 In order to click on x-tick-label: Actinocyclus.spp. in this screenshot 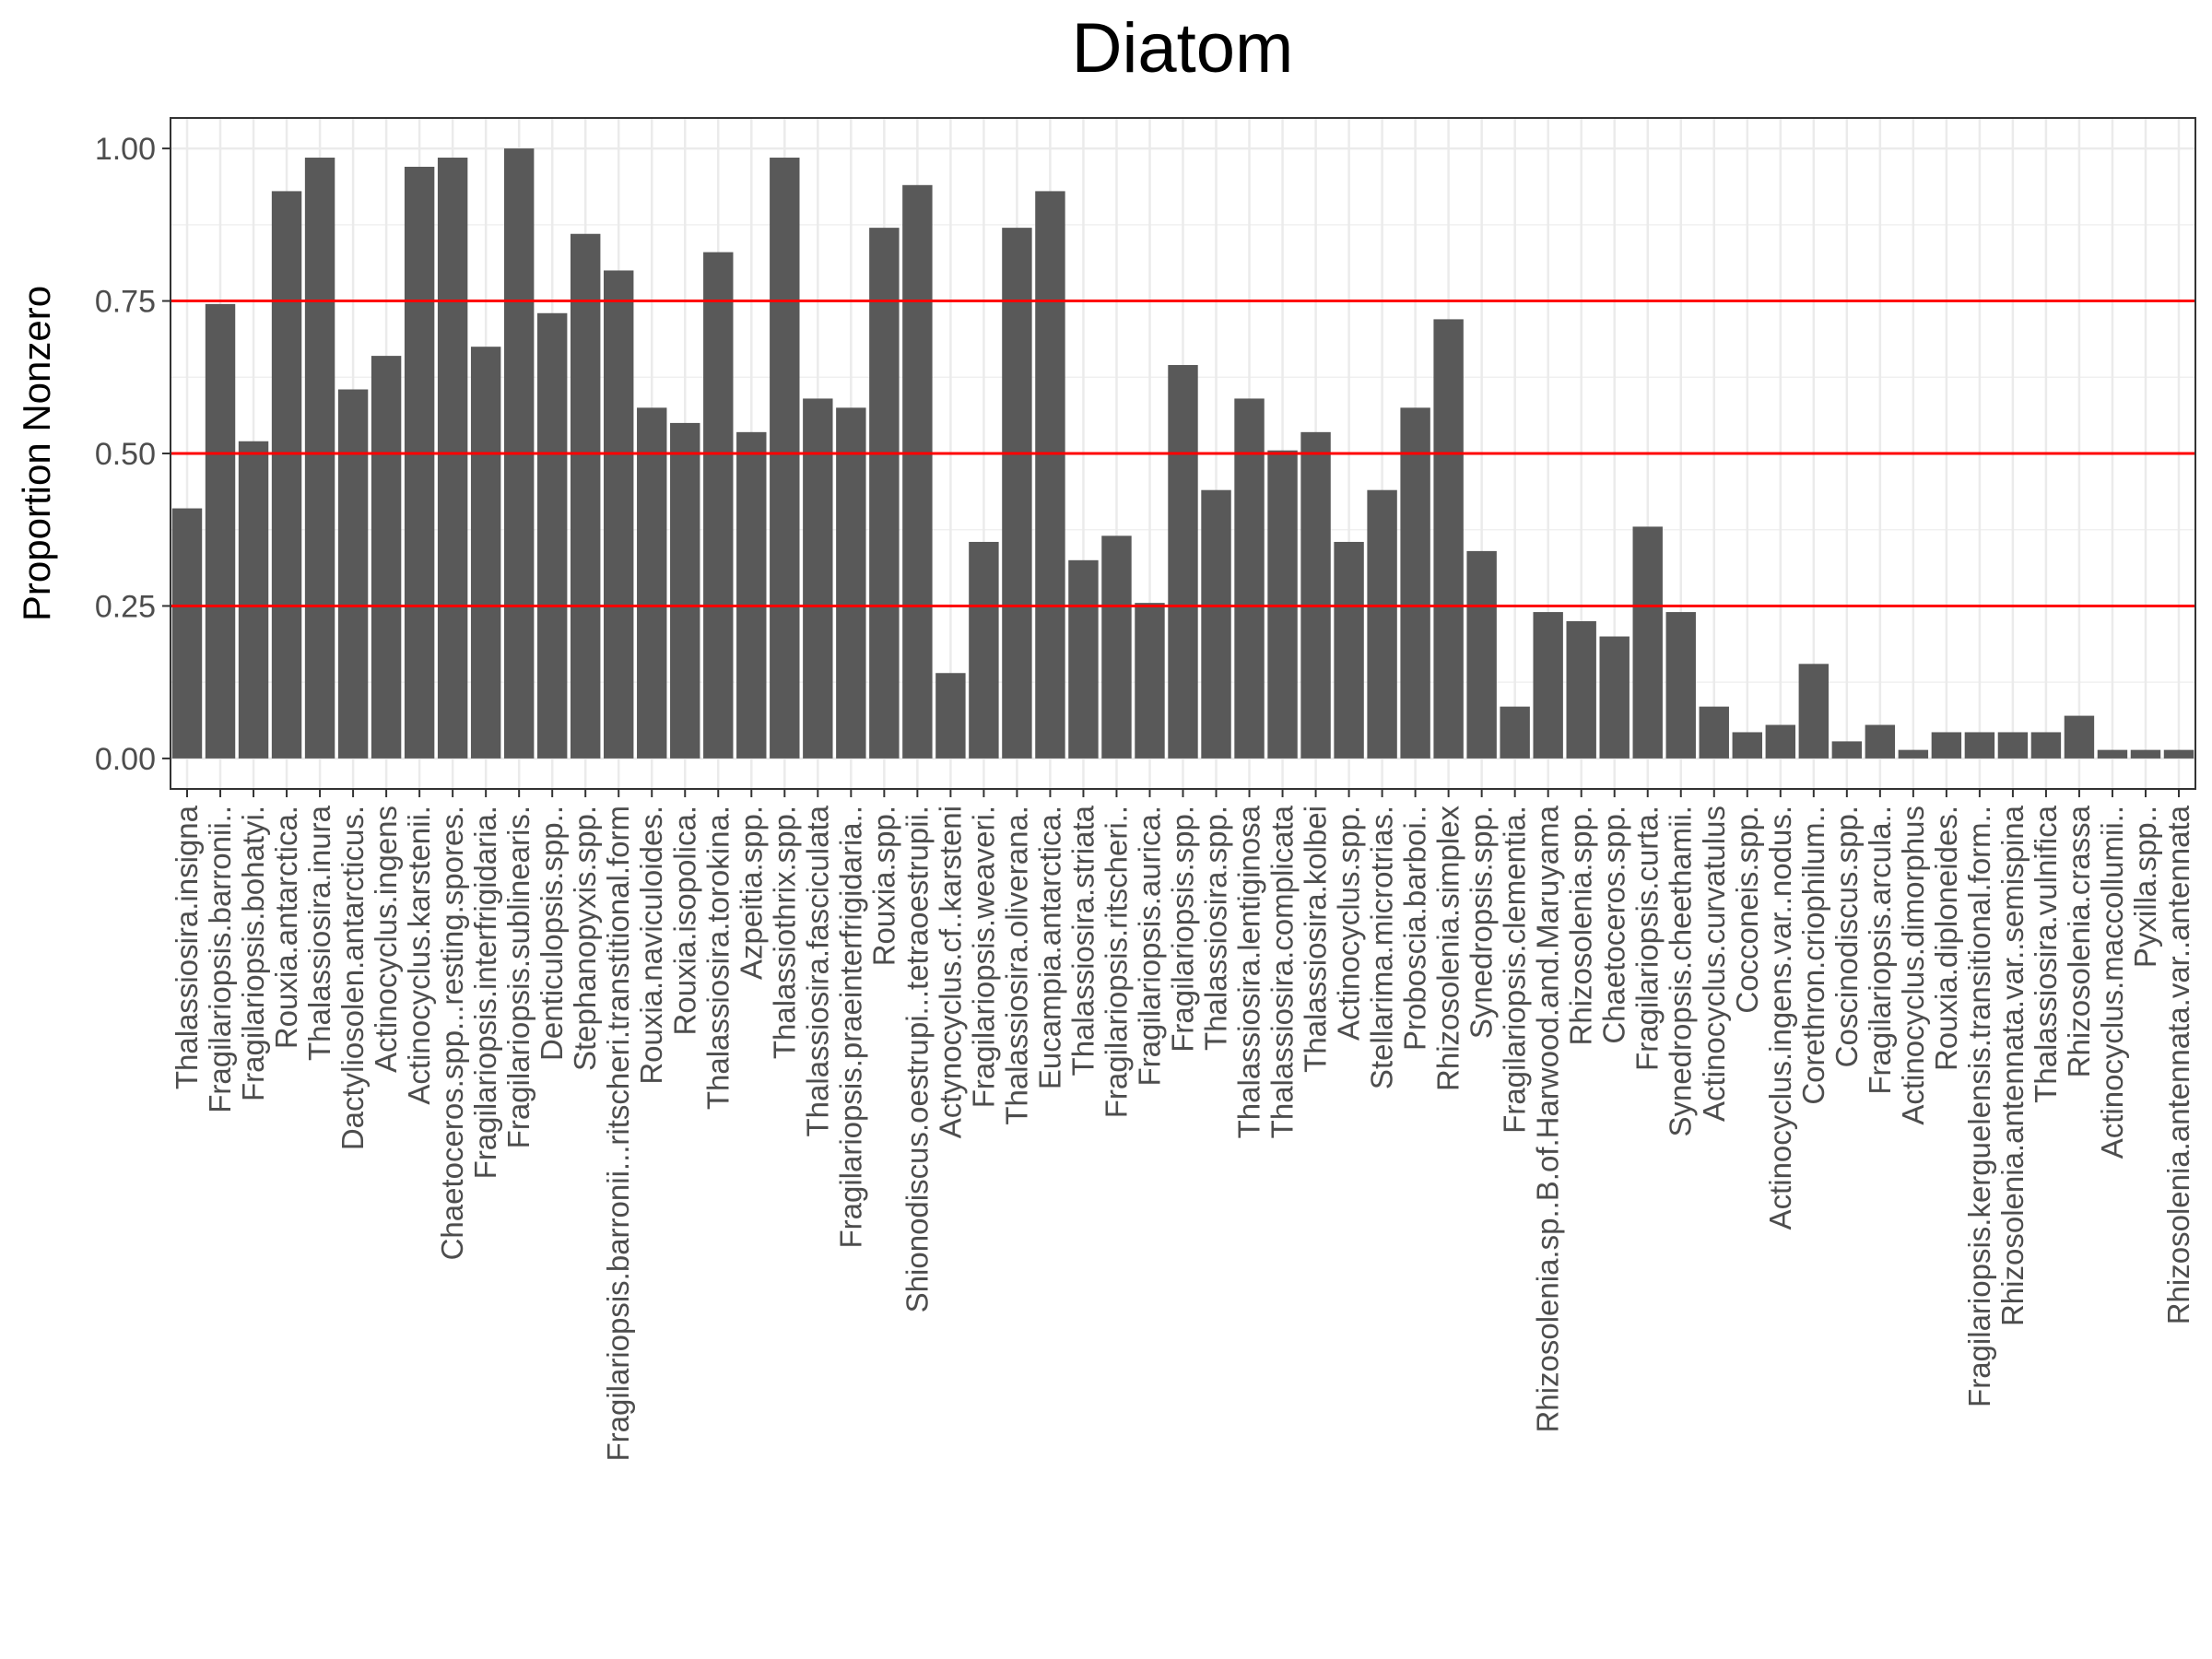, I will do `click(1349, 923)`.